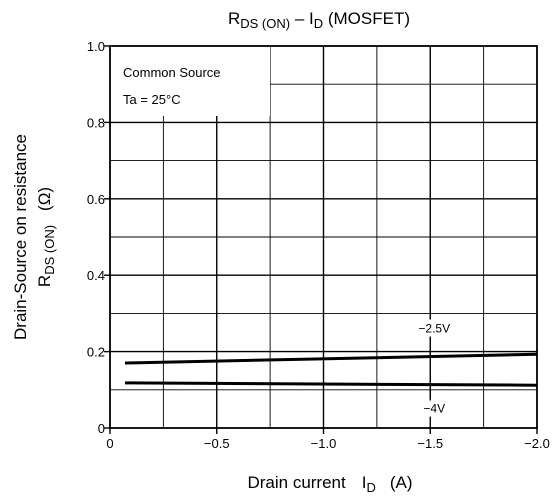  What do you see at coordinates (96, 275) in the screenshot?
I see `y-tick-label: 0.4` at bounding box center [96, 275].